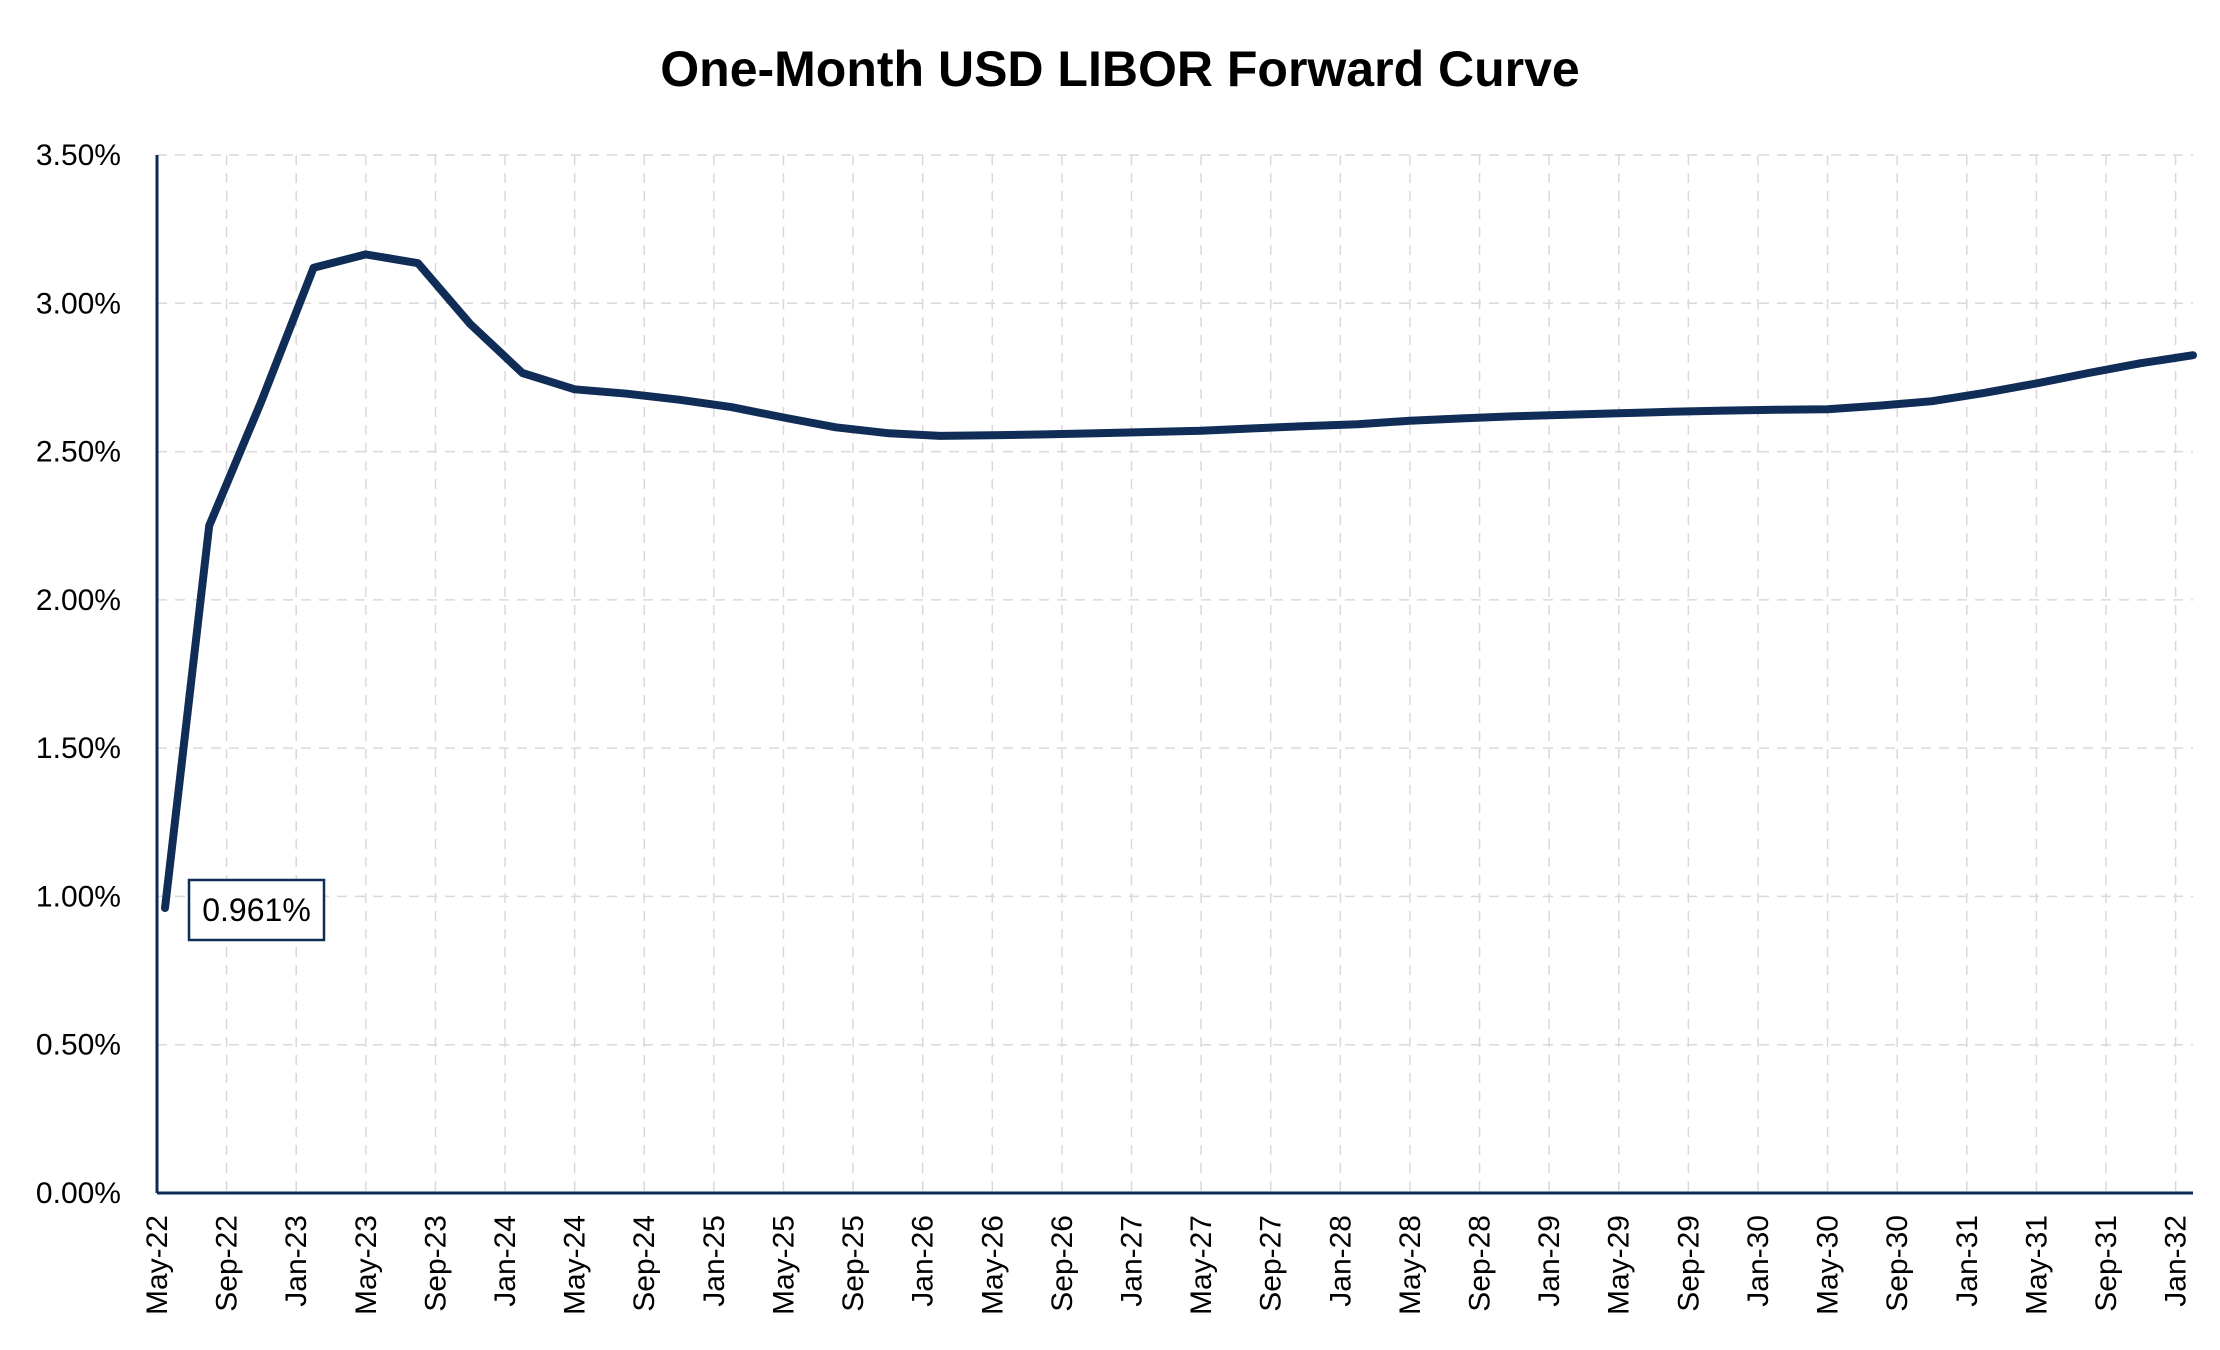  I want to click on x-tick-label: Jan-28, so click(1340, 1261).